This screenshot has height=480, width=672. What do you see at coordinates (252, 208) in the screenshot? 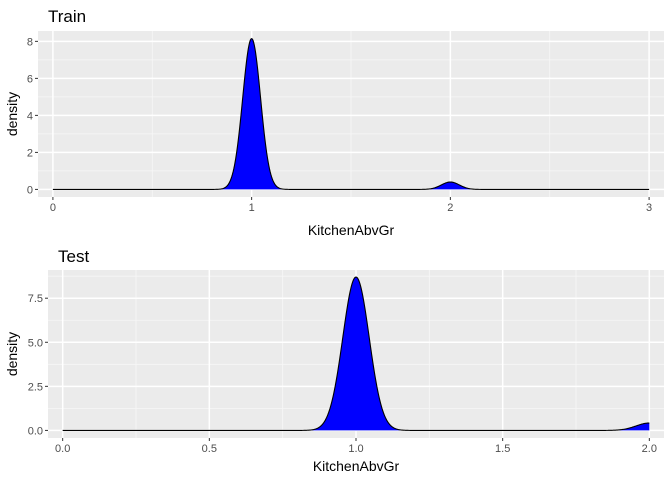
I see `train-x-tick-label: 1` at bounding box center [252, 208].